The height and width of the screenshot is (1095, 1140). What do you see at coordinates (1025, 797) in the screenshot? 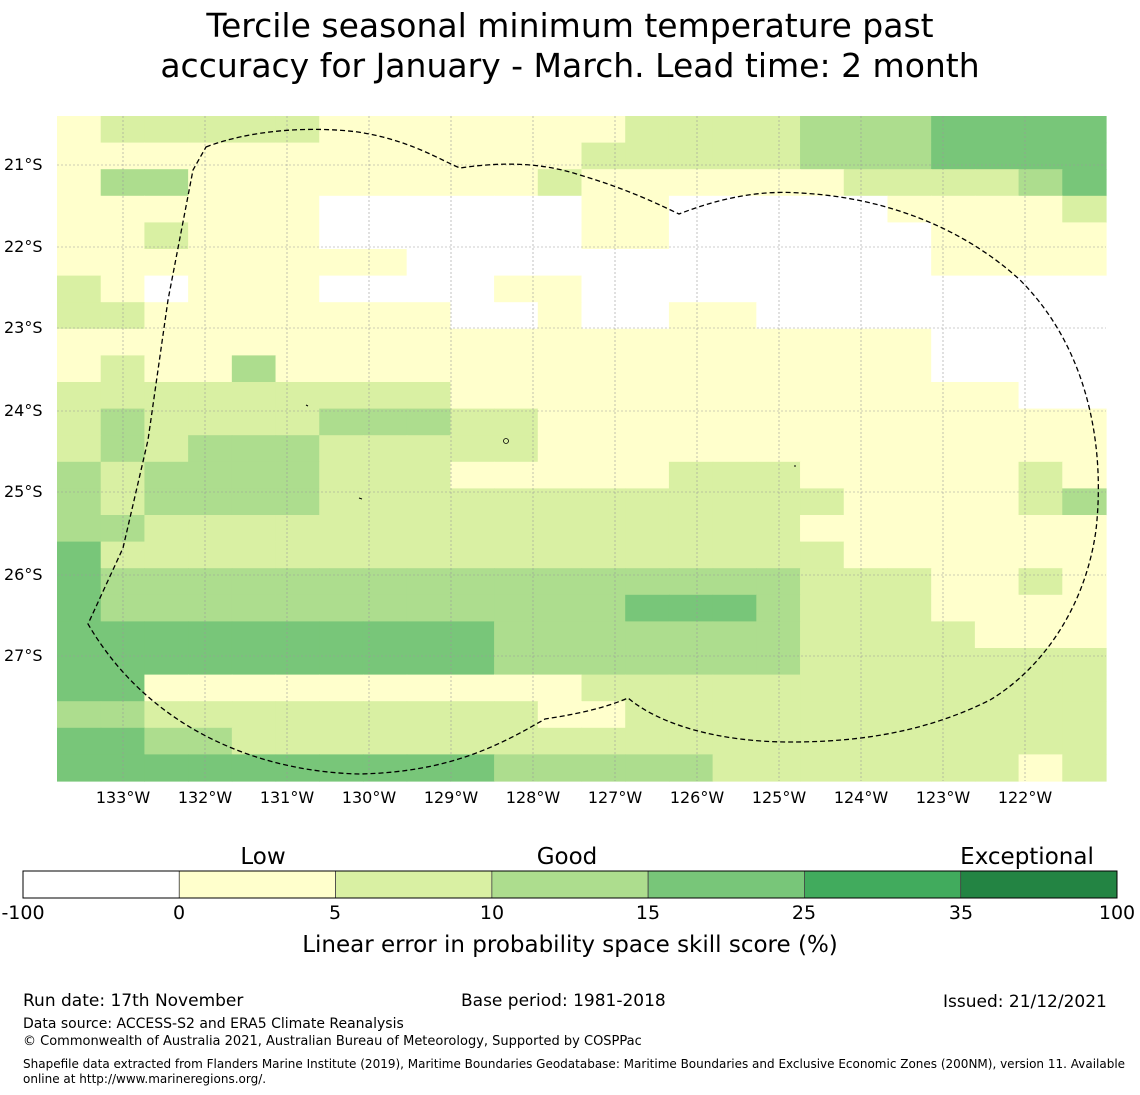
I see `lon-tick-label: 122°W` at bounding box center [1025, 797].